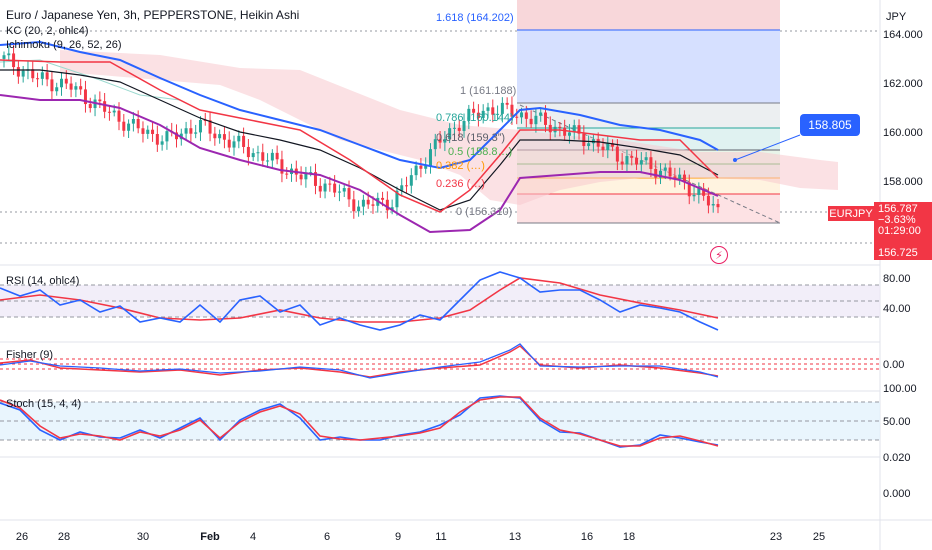 The width and height of the screenshot is (932, 550). What do you see at coordinates (819, 537) in the screenshot?
I see `date-label: 25` at bounding box center [819, 537].